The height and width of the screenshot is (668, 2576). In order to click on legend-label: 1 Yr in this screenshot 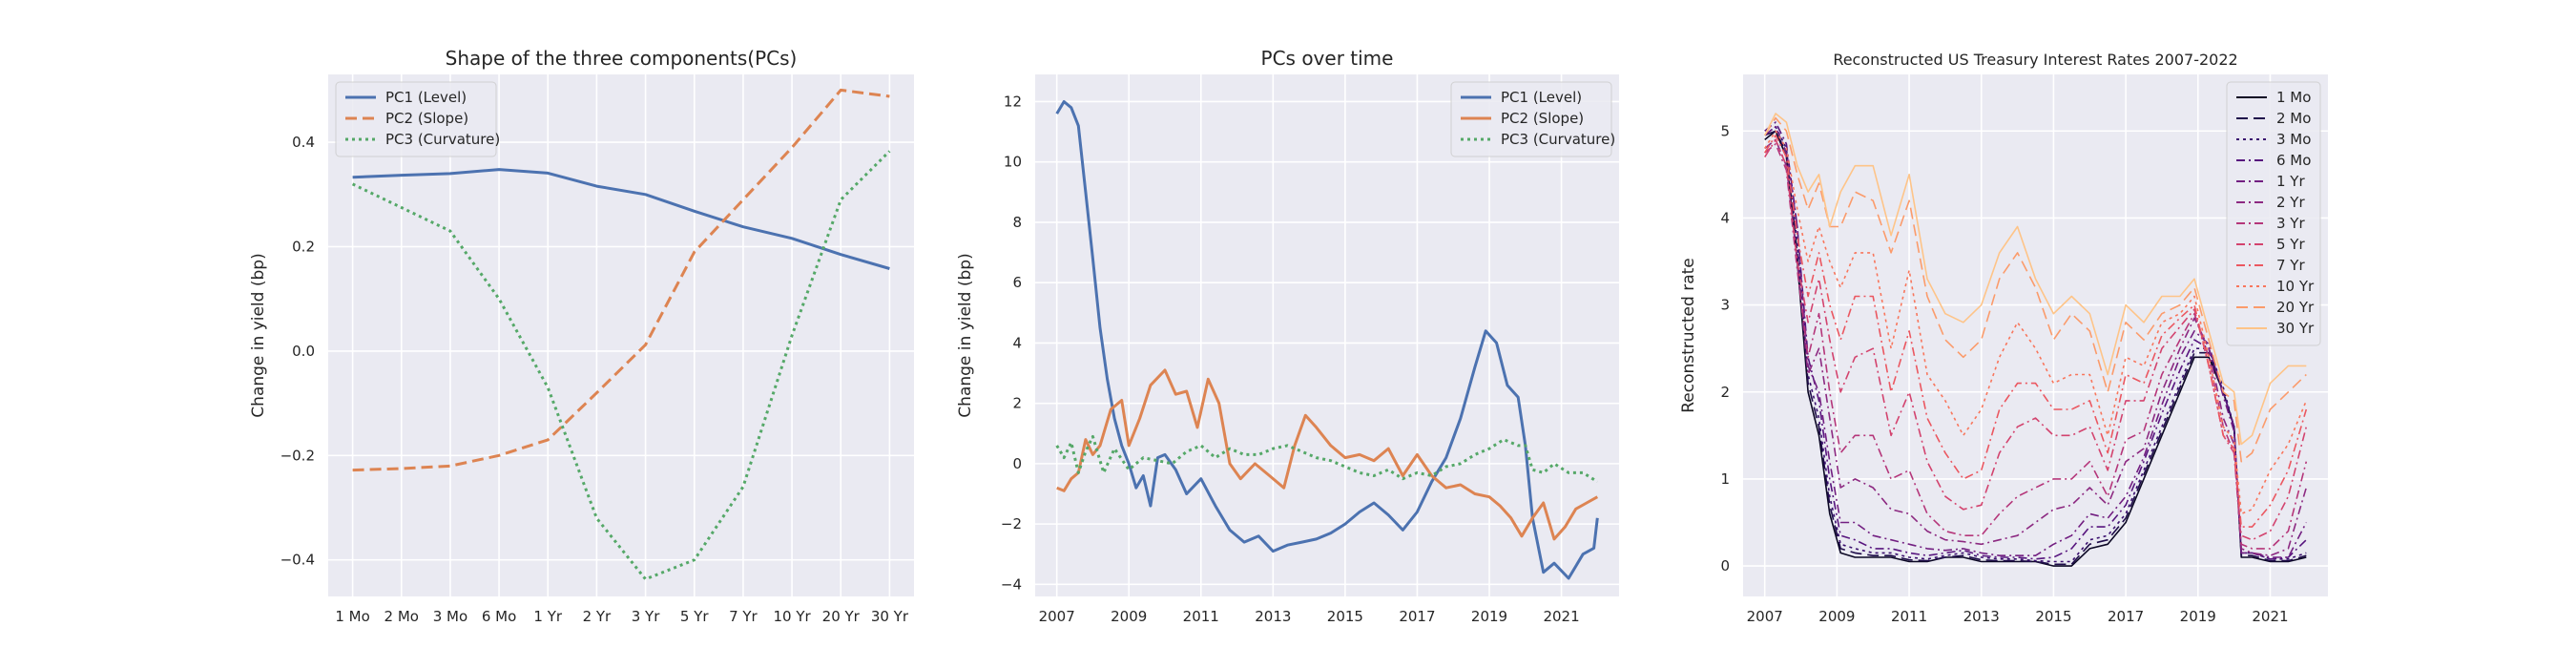, I will do `click(2290, 181)`.